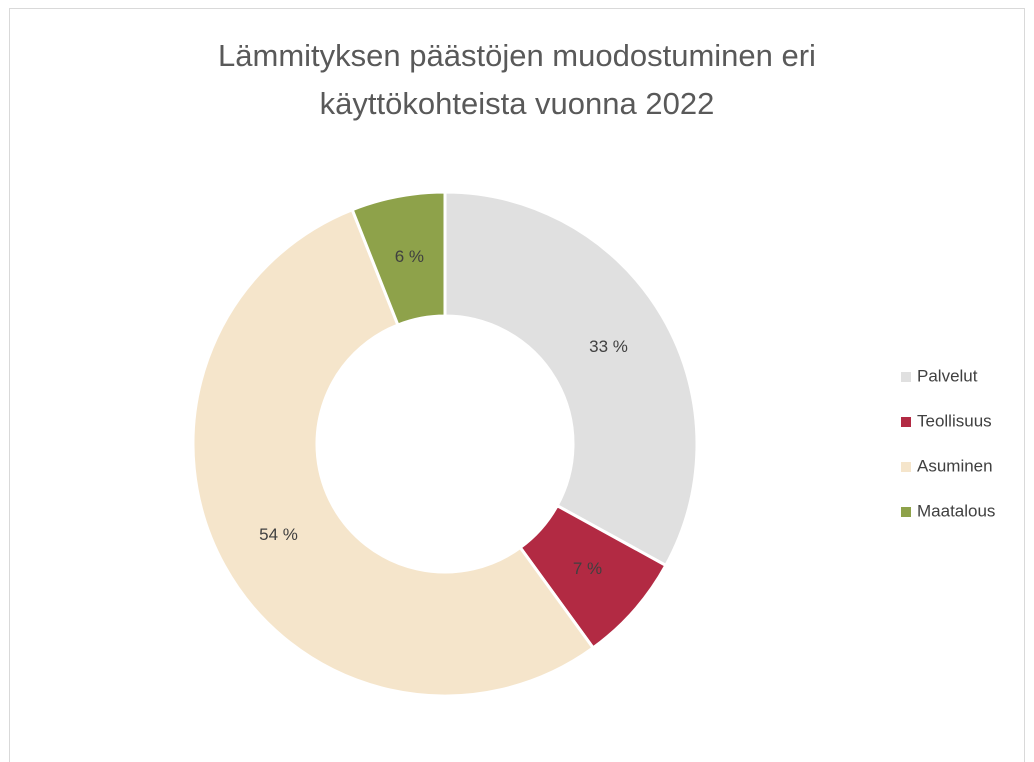 The width and height of the screenshot is (1034, 762). I want to click on legend-label: Palvelut, so click(947, 375).